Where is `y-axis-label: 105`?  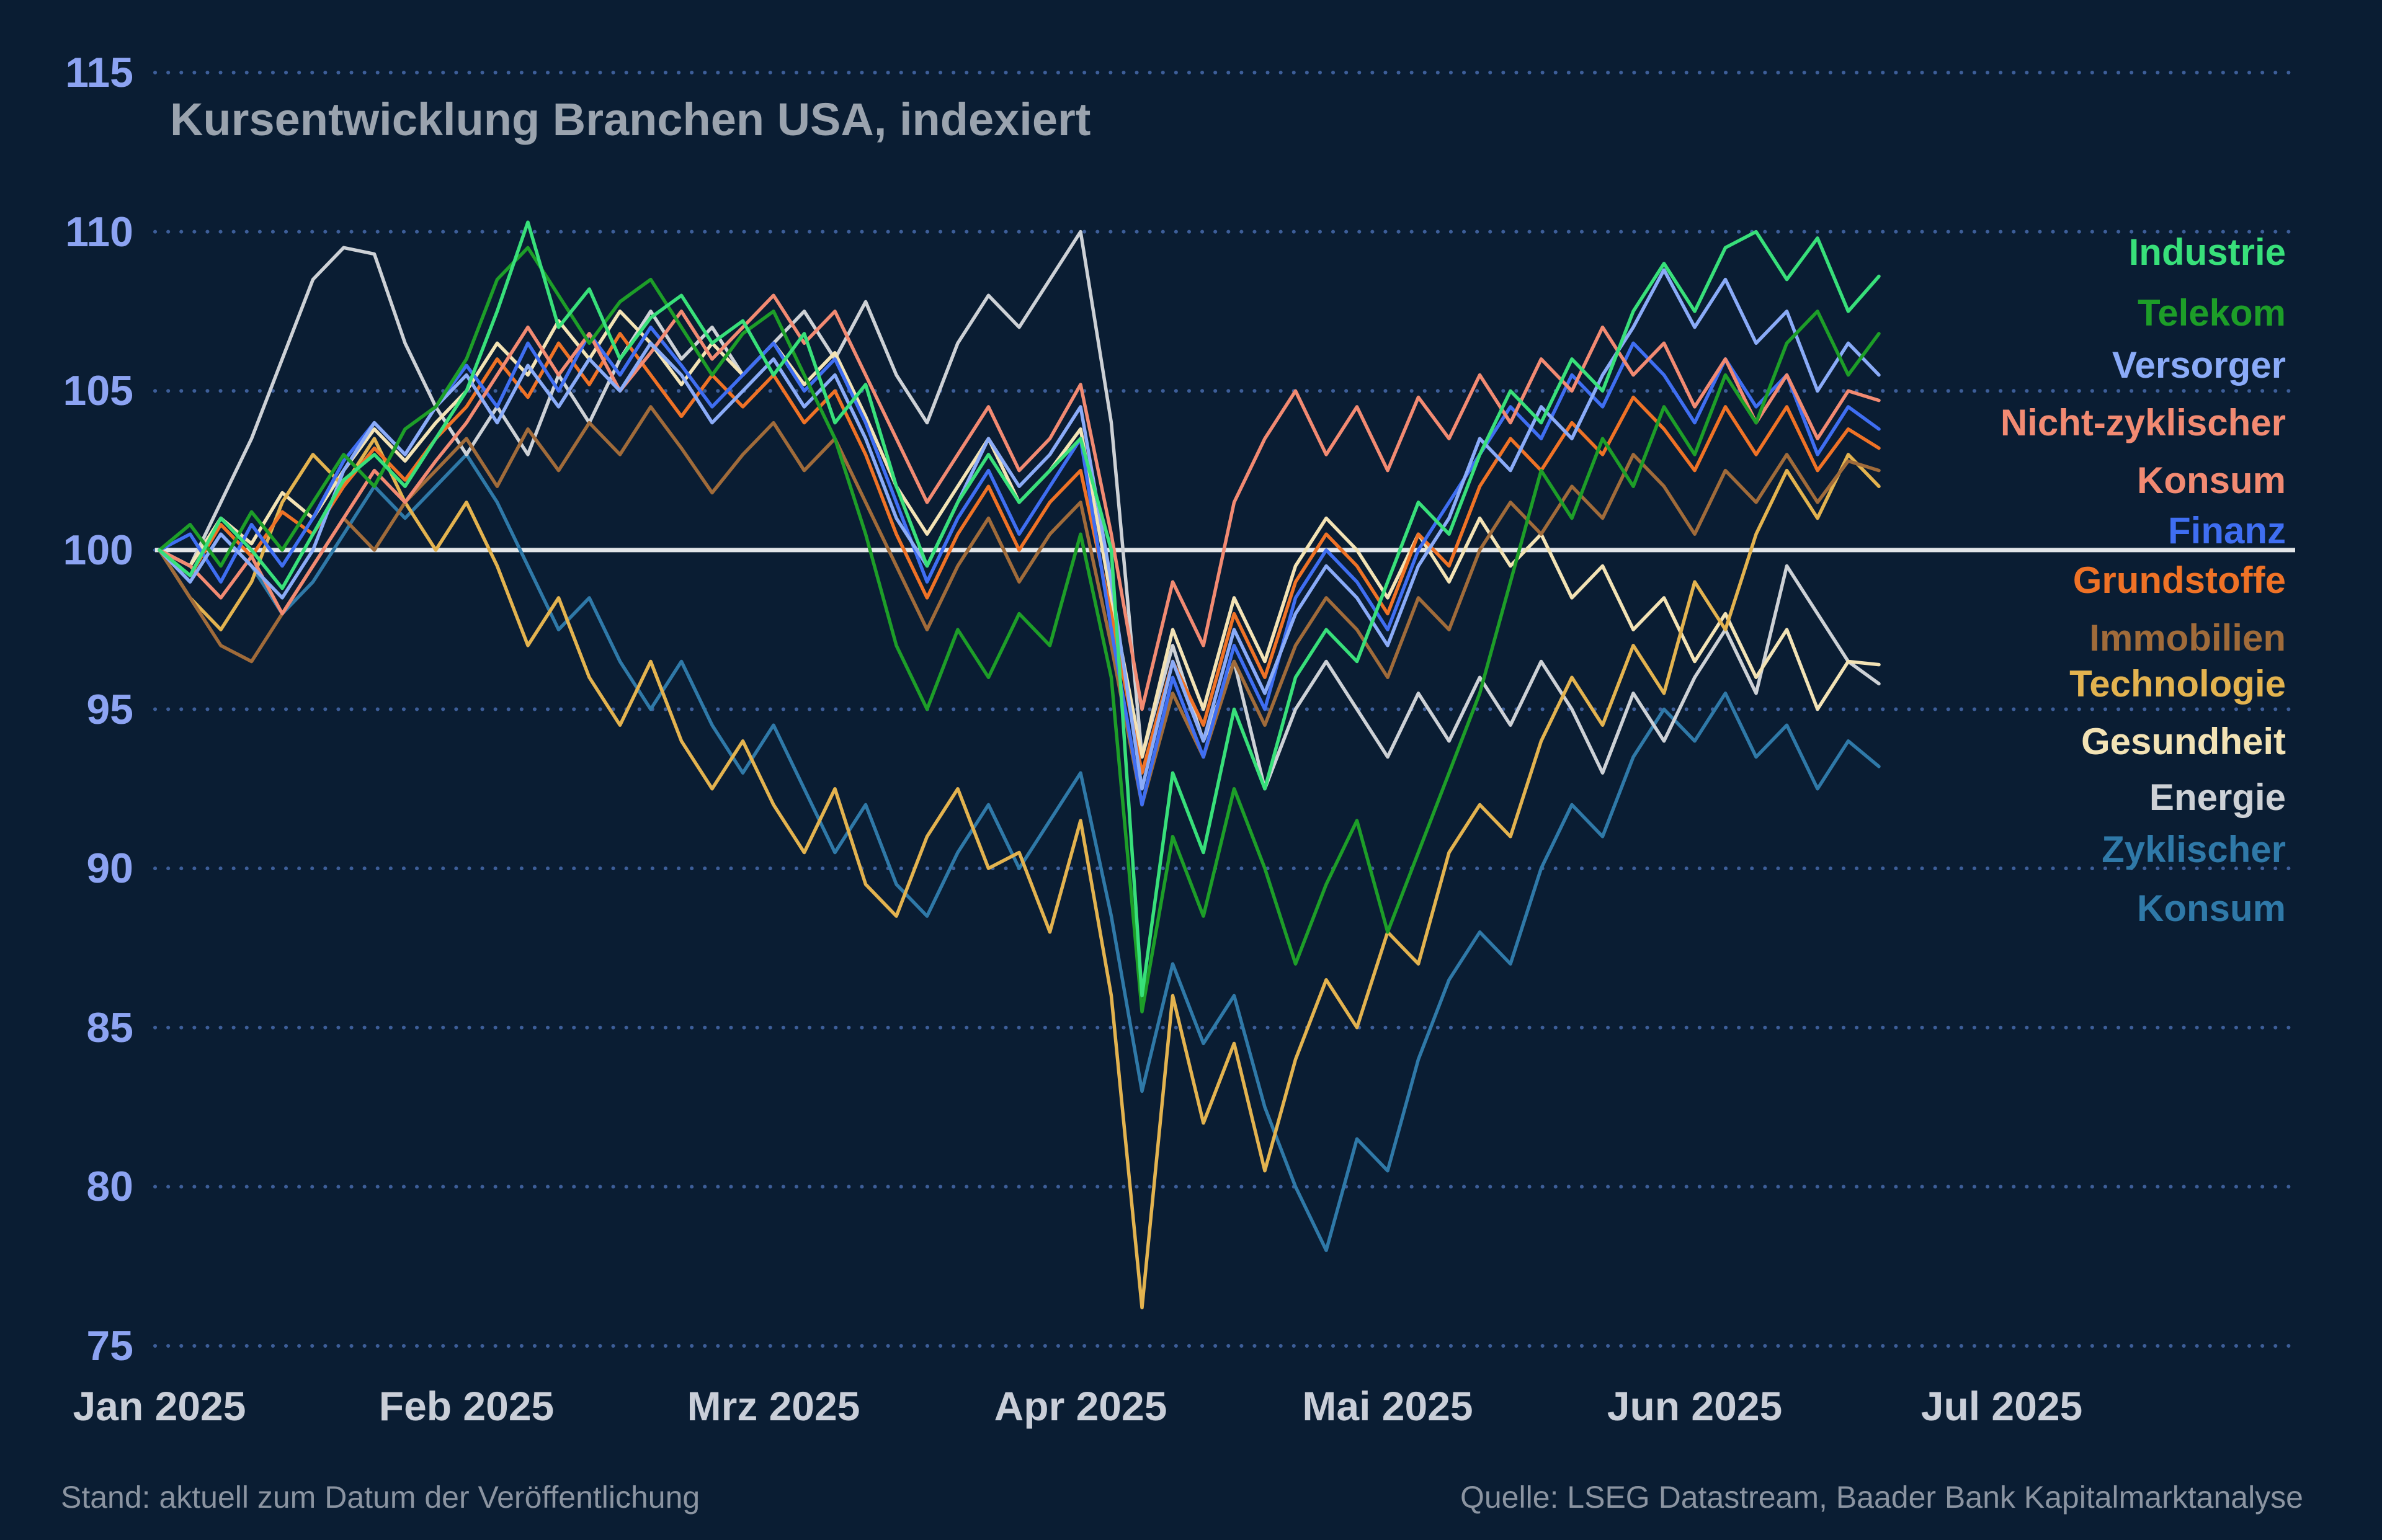 y-axis-label: 105 is located at coordinates (98, 391).